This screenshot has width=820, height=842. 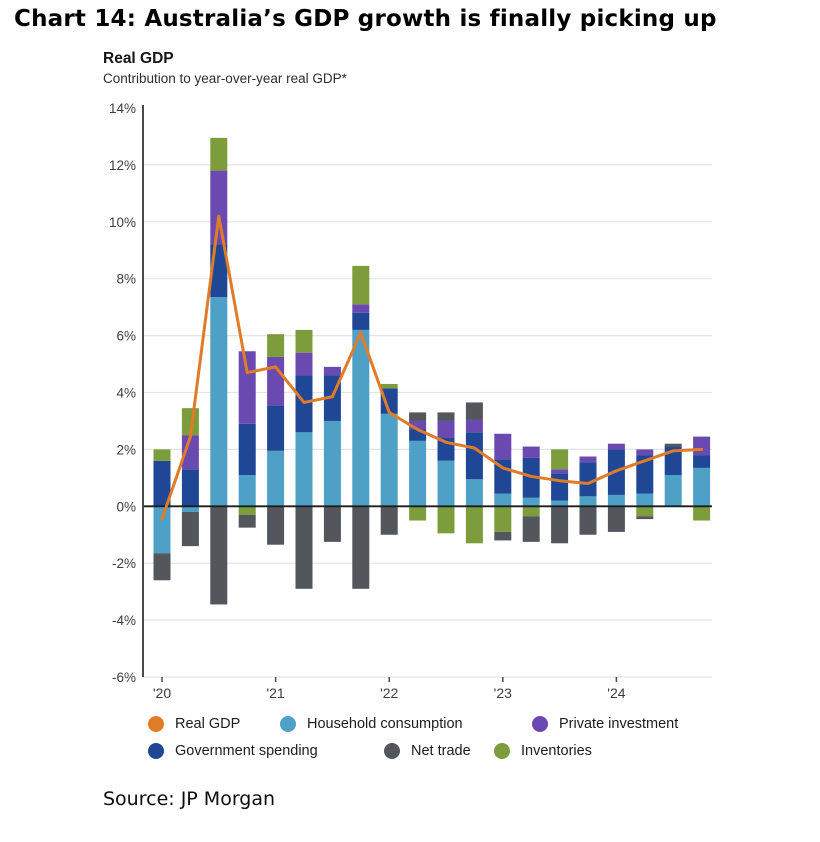 What do you see at coordinates (138, 58) in the screenshot?
I see `chart-heading: Real GDP` at bounding box center [138, 58].